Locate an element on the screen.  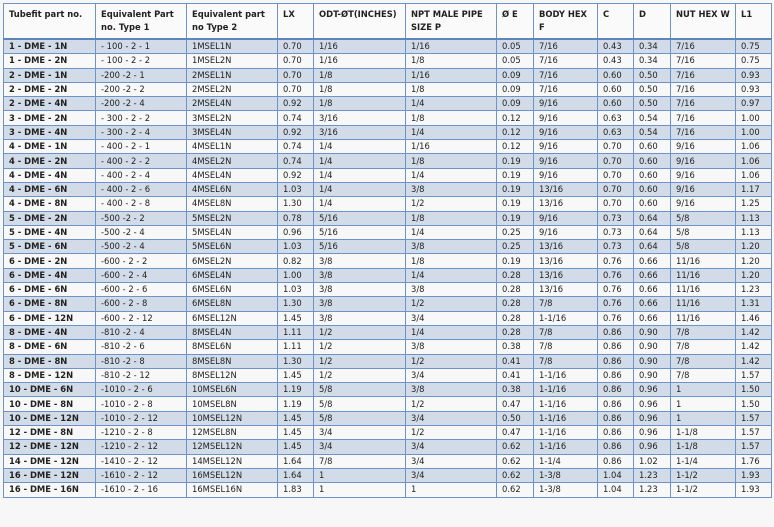
table-cell: 0.09 is located at coordinates (515, 75).